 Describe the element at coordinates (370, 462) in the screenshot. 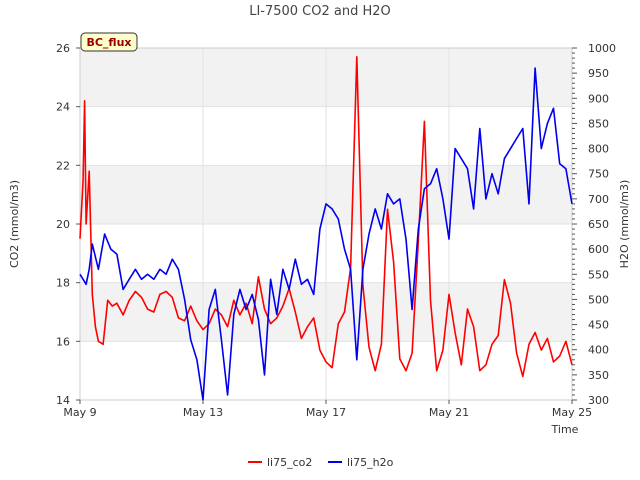

I see `legend-label-h2o: li75_h2o` at that location.